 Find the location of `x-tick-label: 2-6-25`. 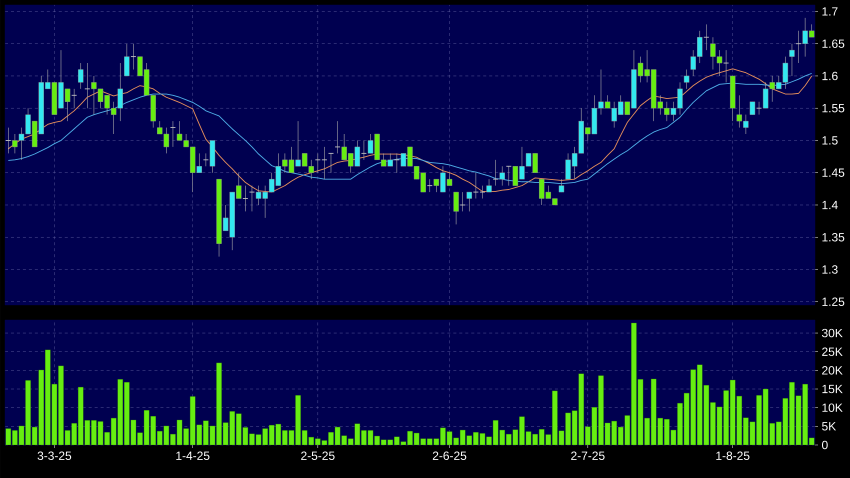

x-tick-label: 2-6-25 is located at coordinates (449, 456).